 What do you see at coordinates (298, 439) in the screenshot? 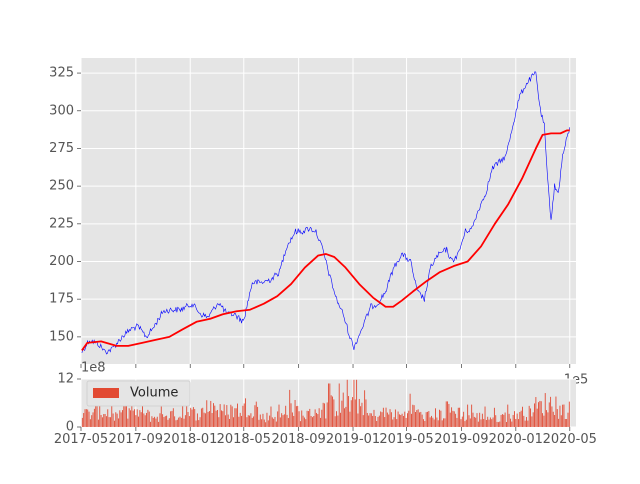
I see `volume-x-tick-label: 2018-09` at bounding box center [298, 439].